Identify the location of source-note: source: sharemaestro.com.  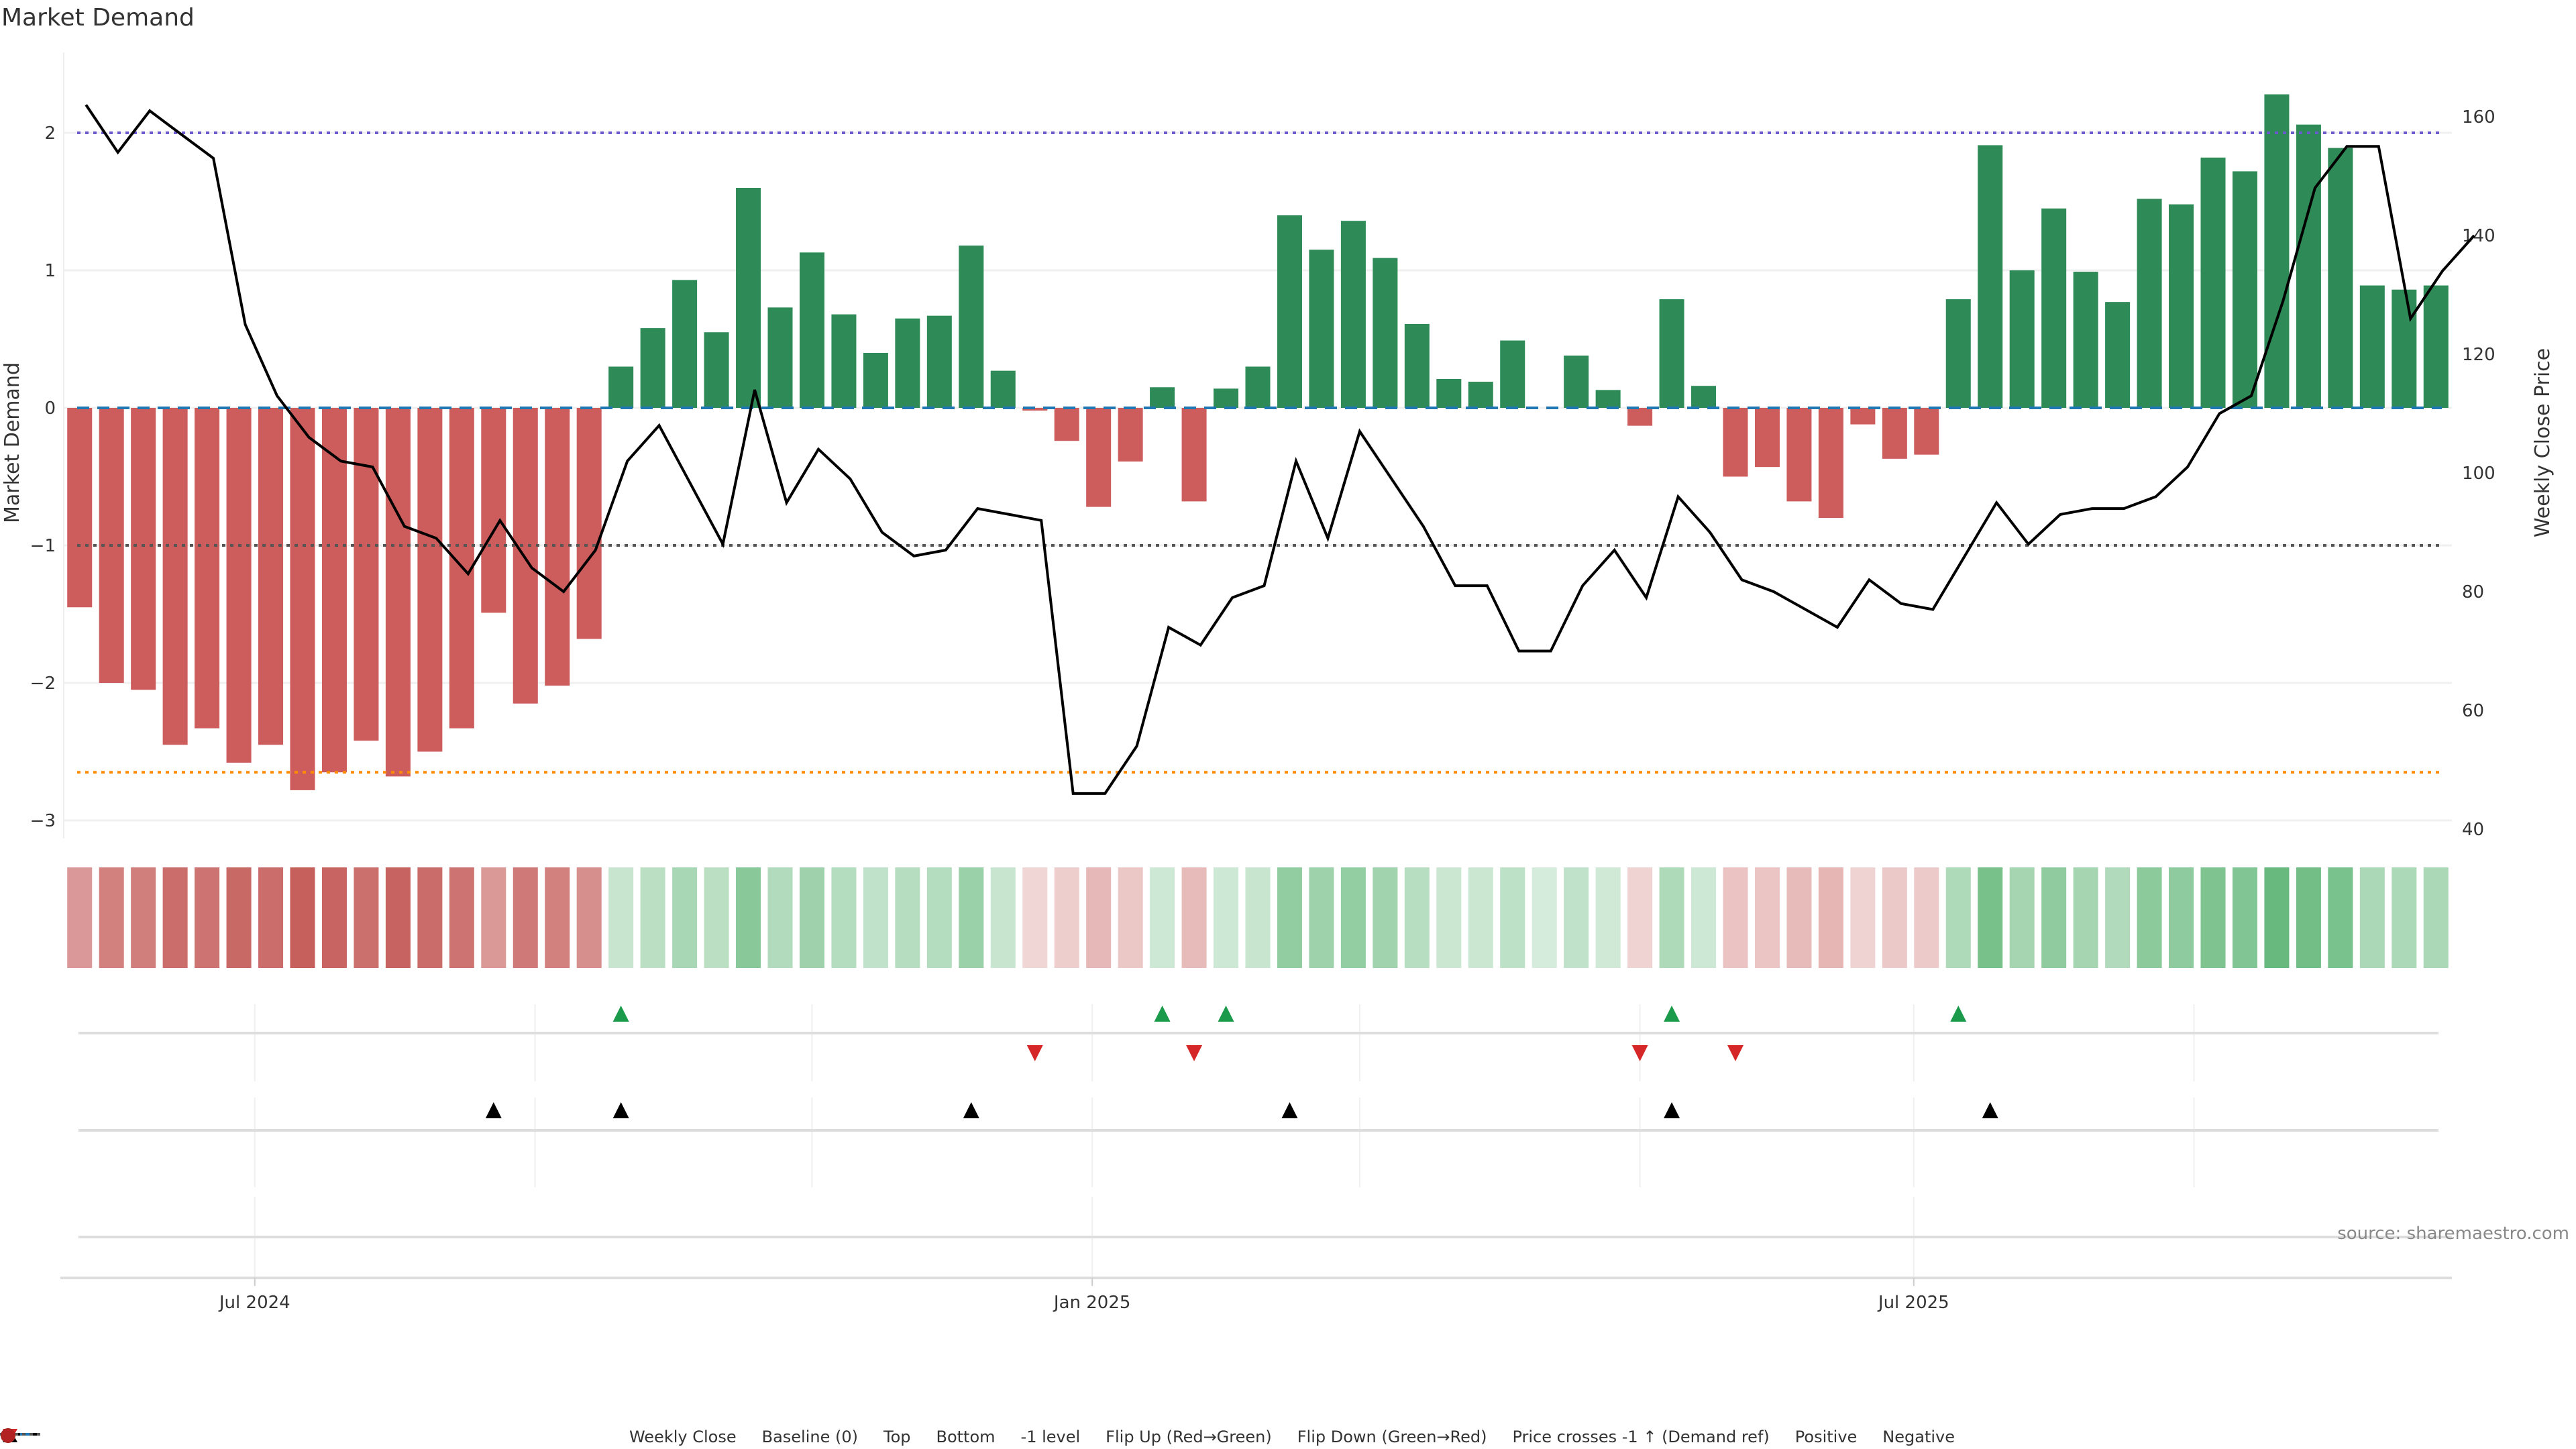
(2453, 1234).